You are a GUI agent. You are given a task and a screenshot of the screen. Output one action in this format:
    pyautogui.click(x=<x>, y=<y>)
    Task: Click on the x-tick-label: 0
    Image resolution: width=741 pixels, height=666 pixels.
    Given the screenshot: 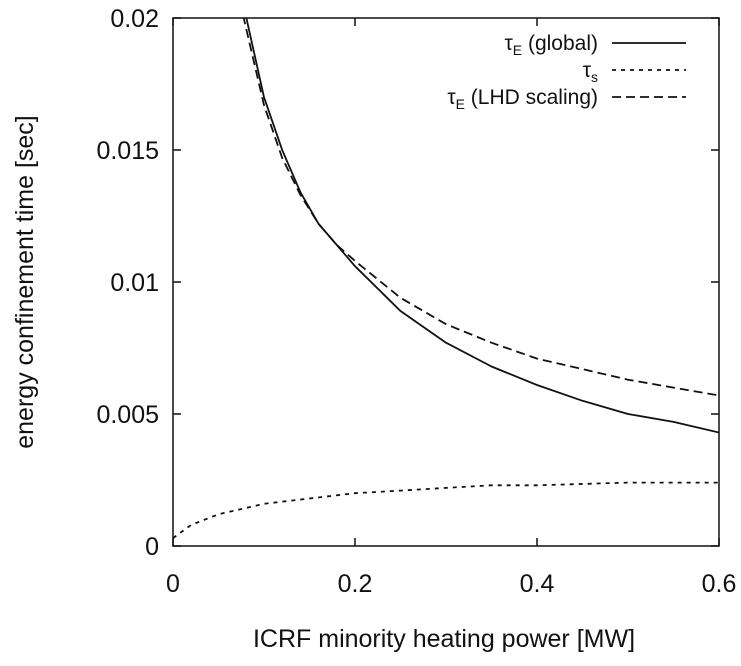 What is the action you would take?
    pyautogui.click(x=173, y=584)
    